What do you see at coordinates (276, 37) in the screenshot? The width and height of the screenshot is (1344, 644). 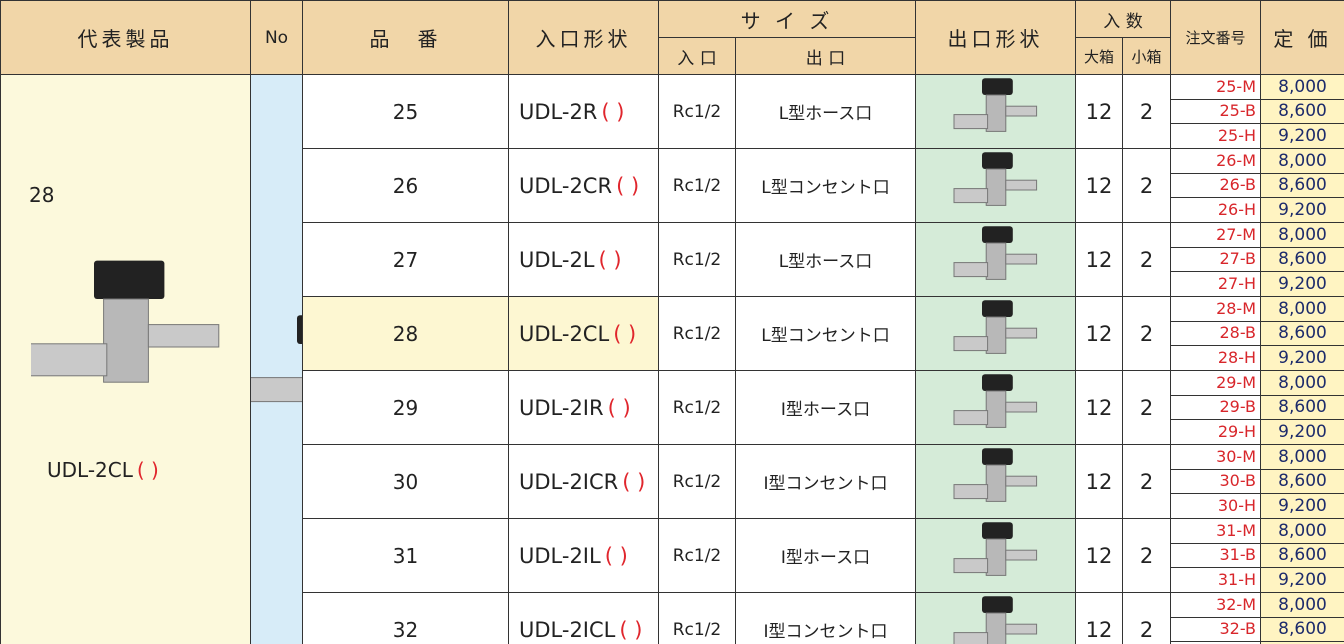 I see `header-cell: No` at bounding box center [276, 37].